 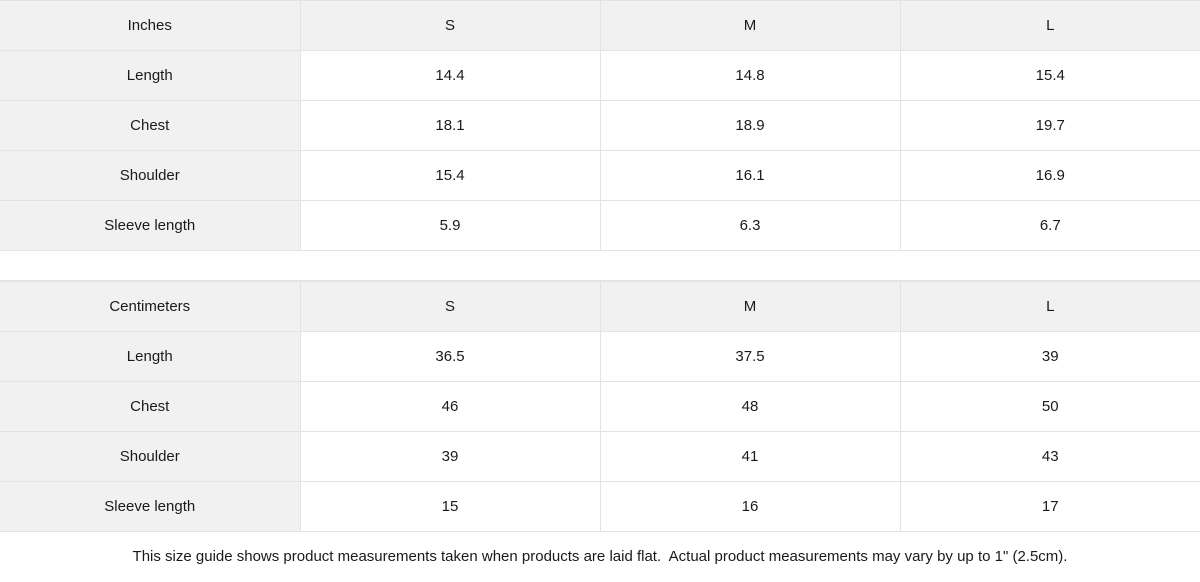 What do you see at coordinates (750, 225) in the screenshot?
I see `cell-sleeve-length-m: 6.3` at bounding box center [750, 225].